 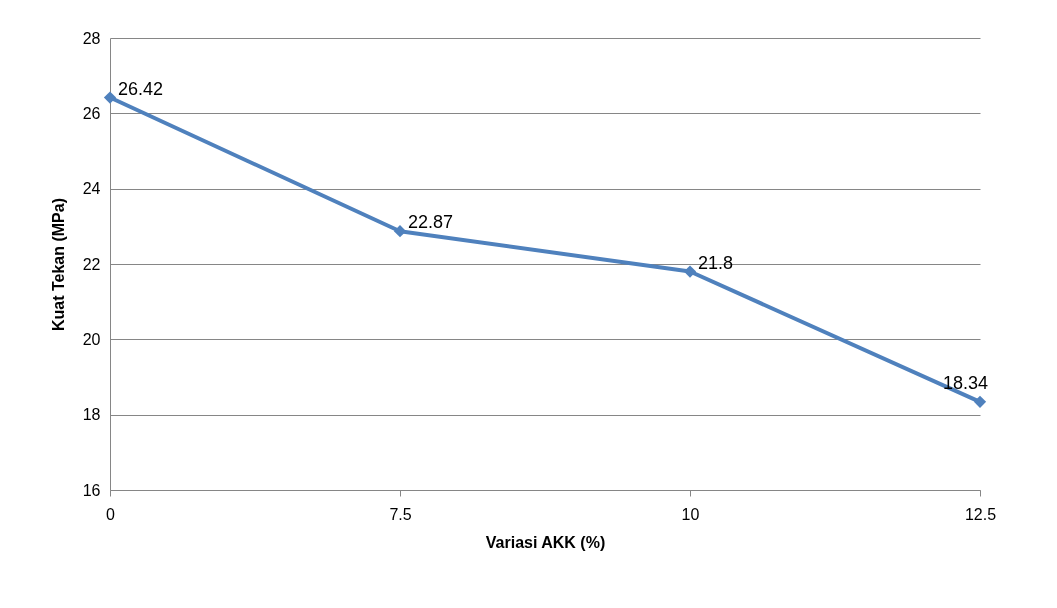 I want to click on x-tick-label: 10, so click(x=690, y=514).